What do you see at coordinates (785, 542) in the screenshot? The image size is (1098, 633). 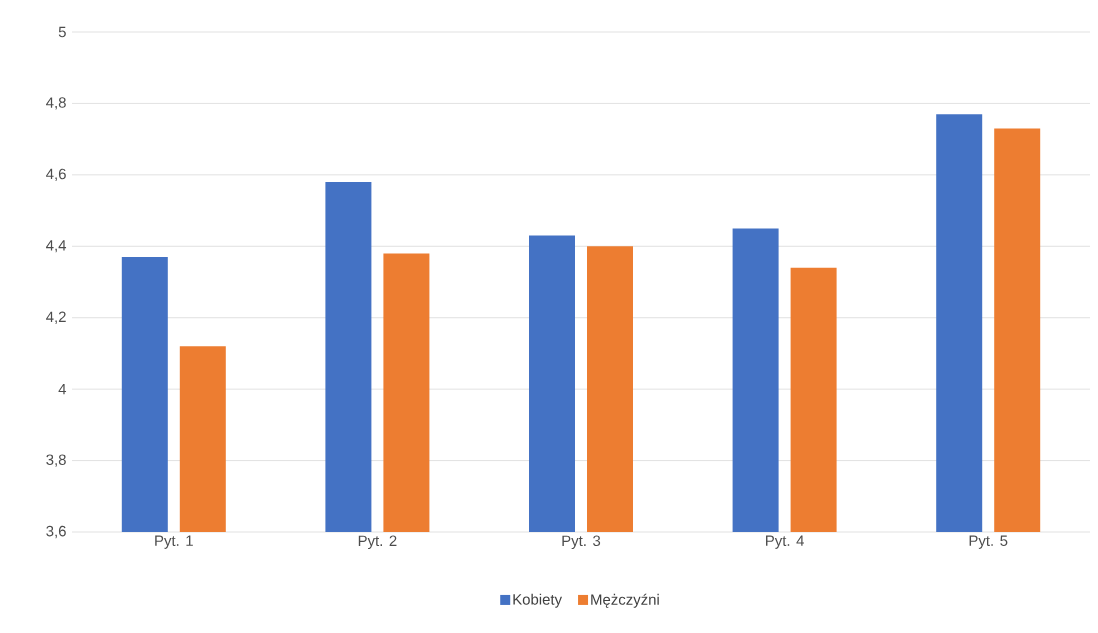 I see `x-tick-label: Pyt. 4` at bounding box center [785, 542].